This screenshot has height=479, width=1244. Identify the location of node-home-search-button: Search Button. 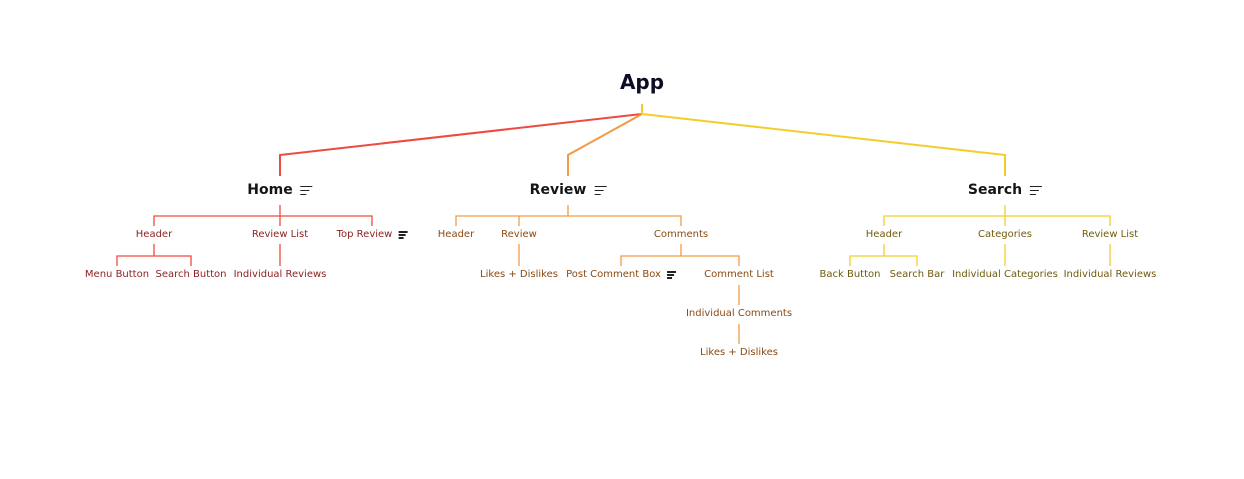
(190, 274).